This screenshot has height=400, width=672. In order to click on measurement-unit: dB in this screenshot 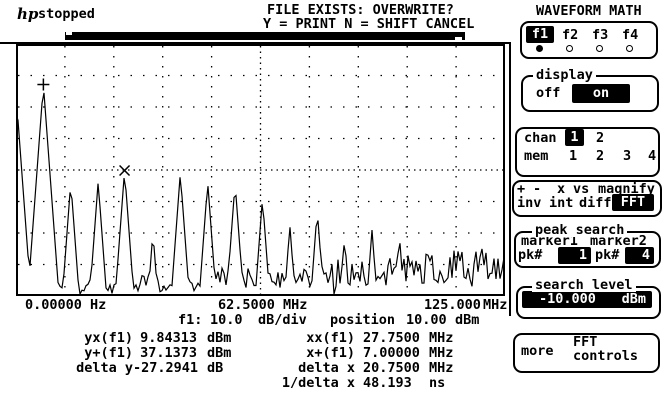, I will do `click(215, 368)`.